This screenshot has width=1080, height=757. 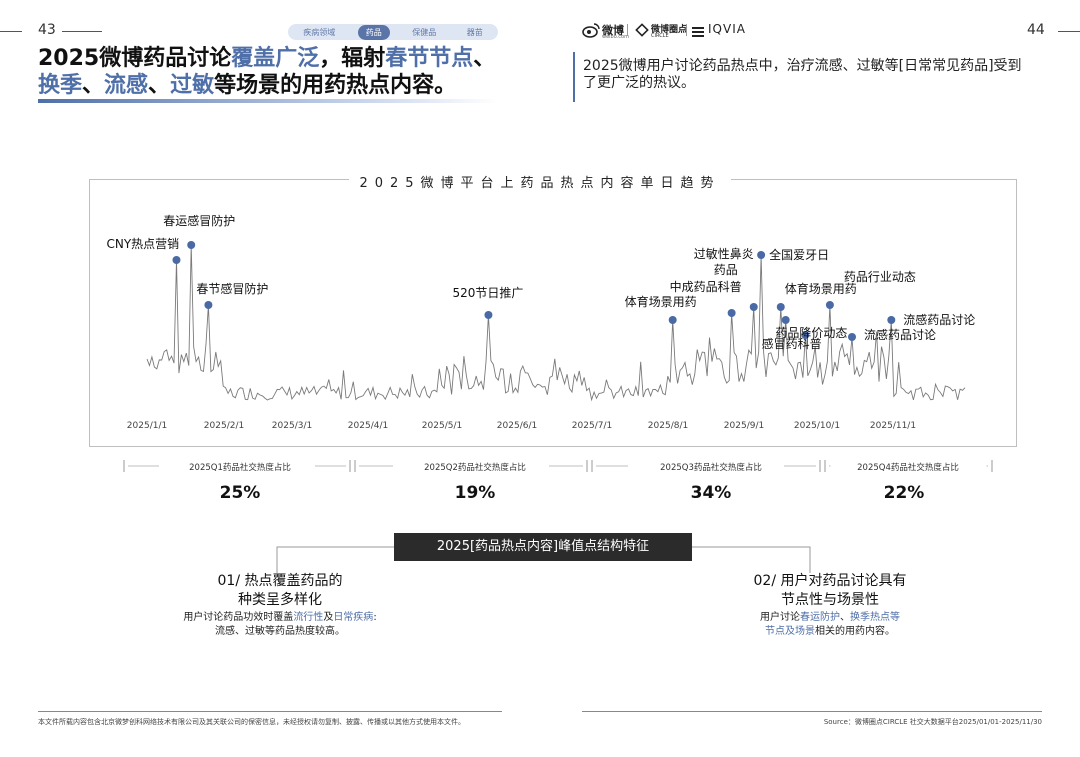 What do you see at coordinates (11, 31) in the screenshot?
I see `header-rule-left` at bounding box center [11, 31].